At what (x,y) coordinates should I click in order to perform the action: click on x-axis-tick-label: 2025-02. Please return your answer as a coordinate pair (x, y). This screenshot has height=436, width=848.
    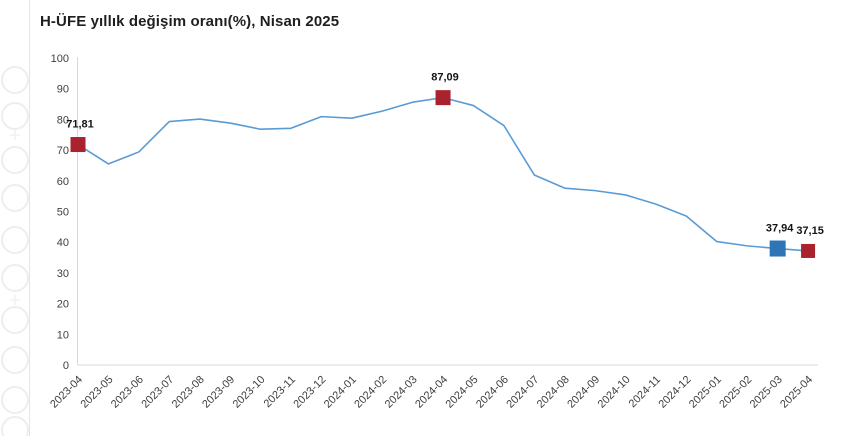
    Looking at the image, I should click on (735, 392).